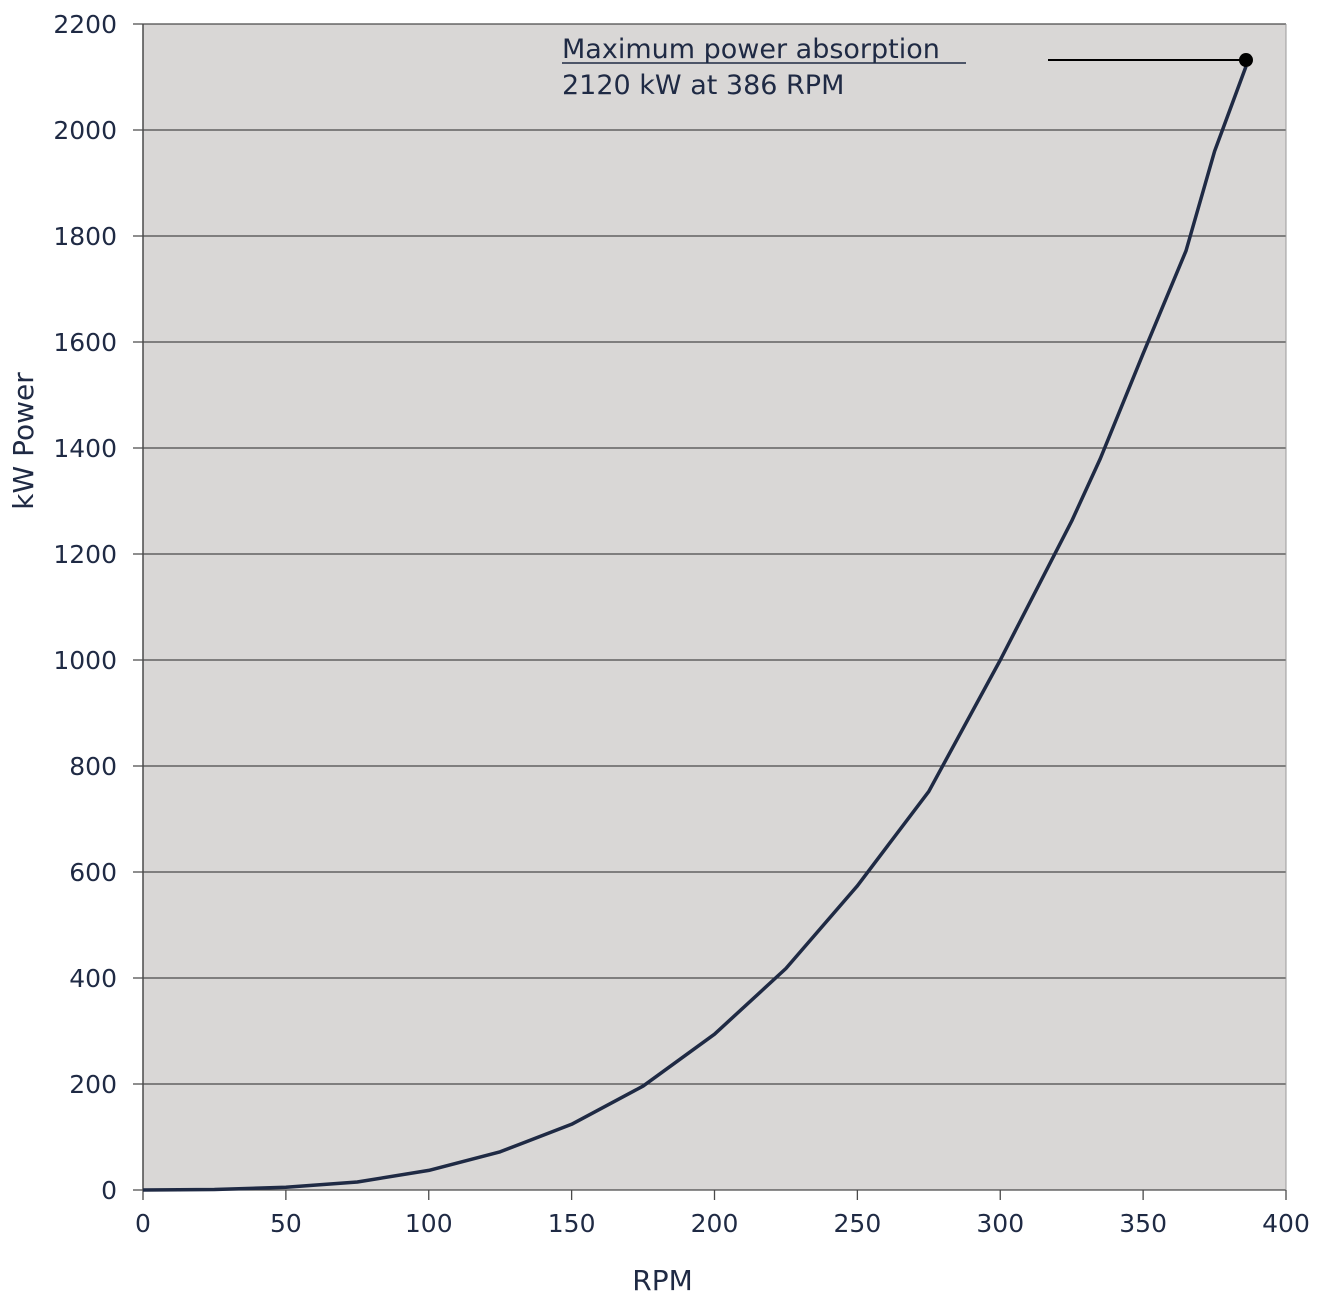 The height and width of the screenshot is (1296, 1323). I want to click on y-tick-label: 1000, so click(85, 660).